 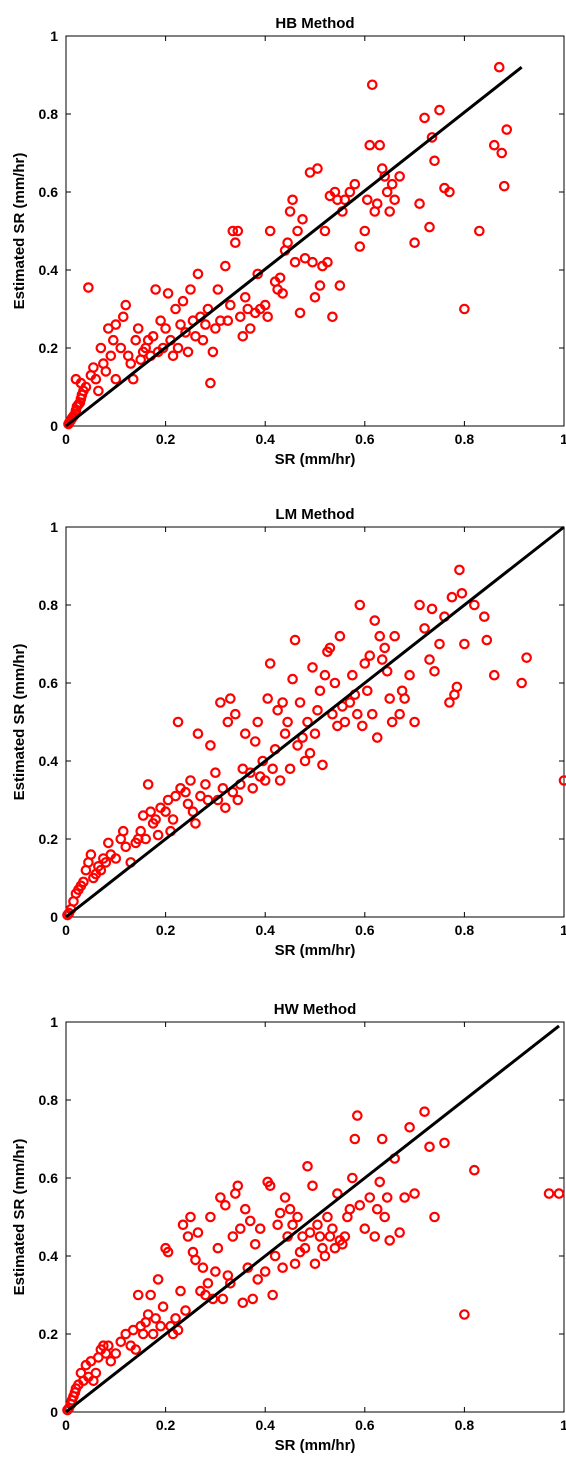 I want to click on x-tick-label: 1, so click(x=563, y=1425).